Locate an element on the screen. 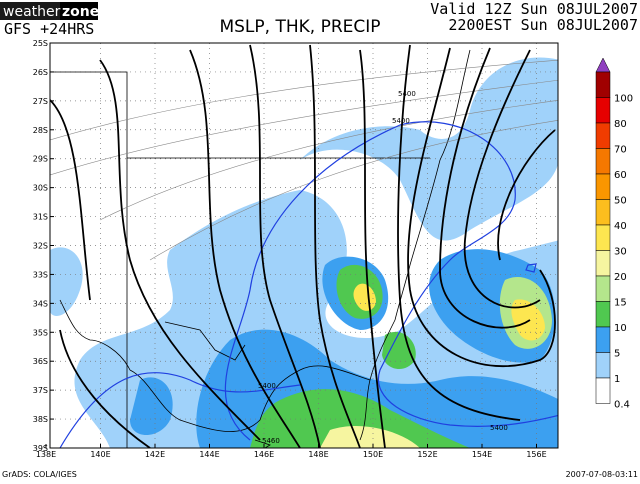 This screenshot has height=484, width=640. logo: weather is located at coordinates (32, 12).